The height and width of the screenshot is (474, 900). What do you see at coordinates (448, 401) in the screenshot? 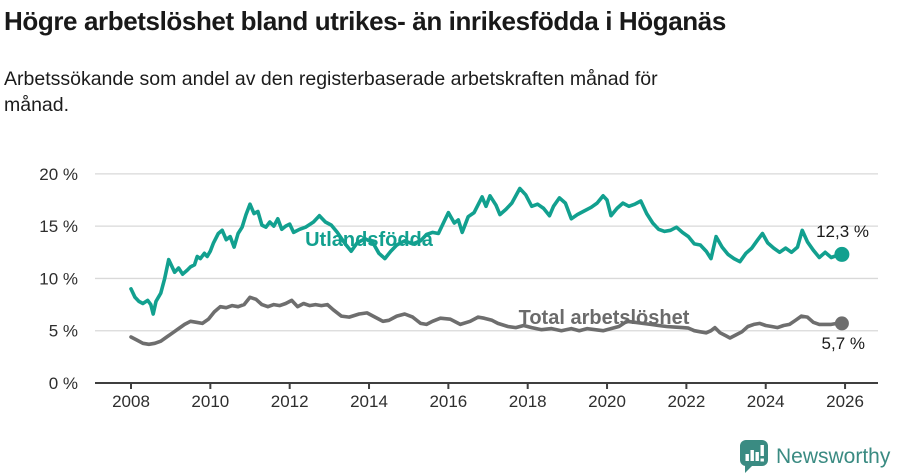
I see `x-tick-label: 2016` at bounding box center [448, 401].